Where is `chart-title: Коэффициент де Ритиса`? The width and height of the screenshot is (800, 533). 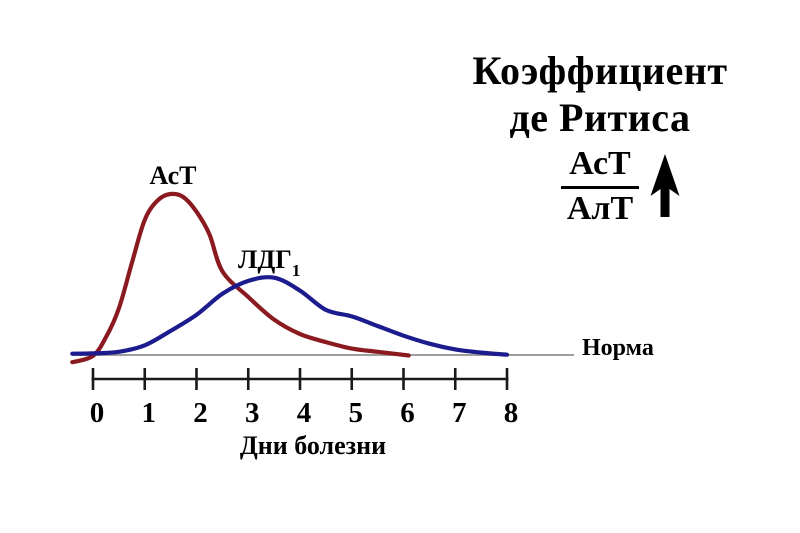 chart-title: Коэффициент де Ритиса is located at coordinates (600, 94).